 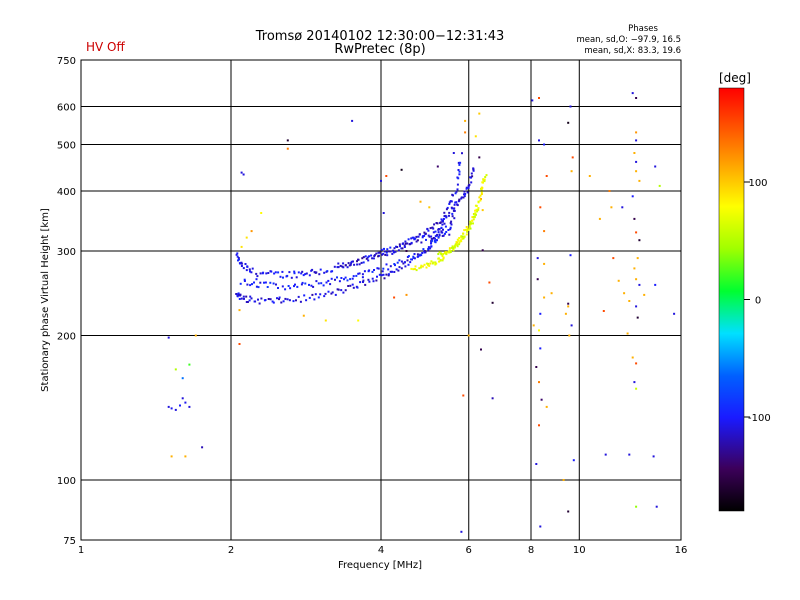 I want to click on colorbar, so click(x=731, y=299).